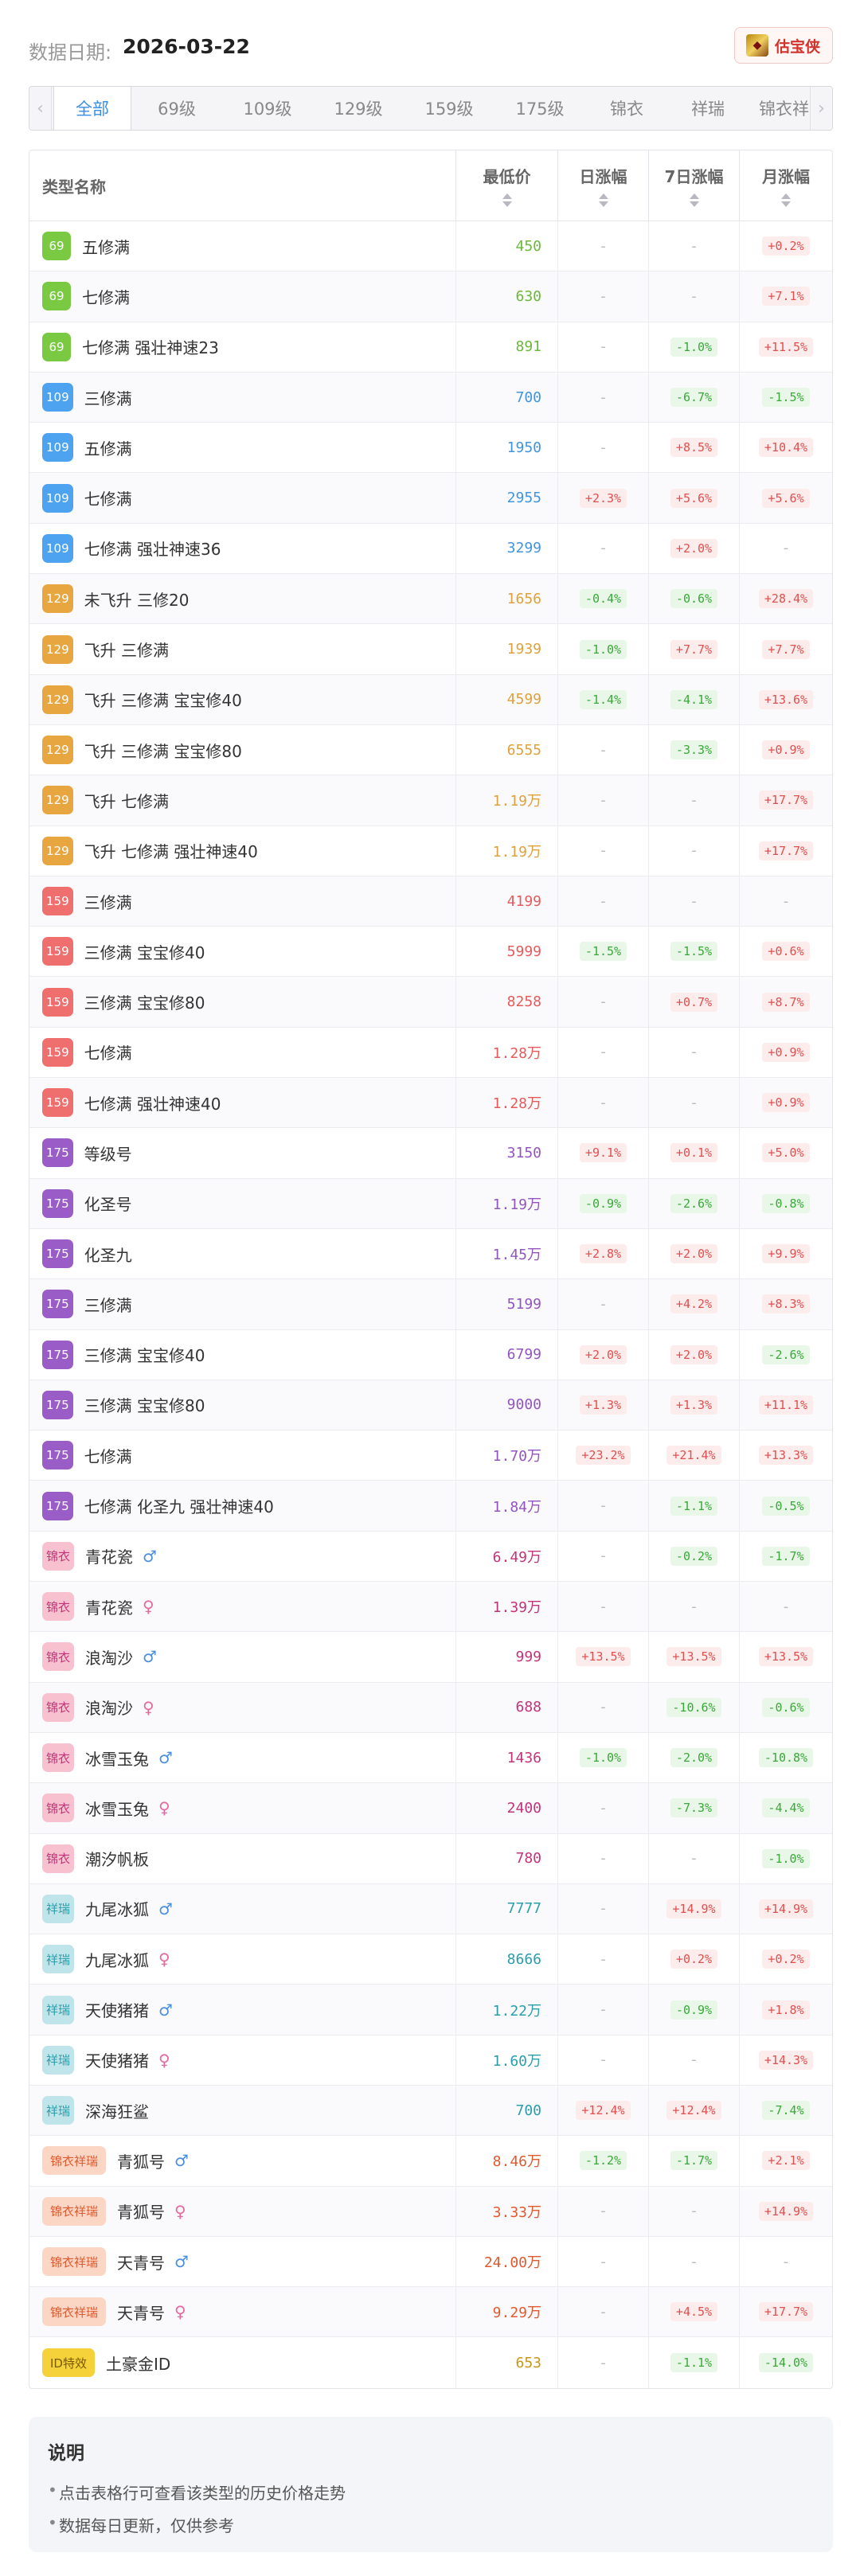 Image resolution: width=860 pixels, height=2576 pixels. Describe the element at coordinates (507, 800) in the screenshot. I see `cell-price: 1.19万` at that location.